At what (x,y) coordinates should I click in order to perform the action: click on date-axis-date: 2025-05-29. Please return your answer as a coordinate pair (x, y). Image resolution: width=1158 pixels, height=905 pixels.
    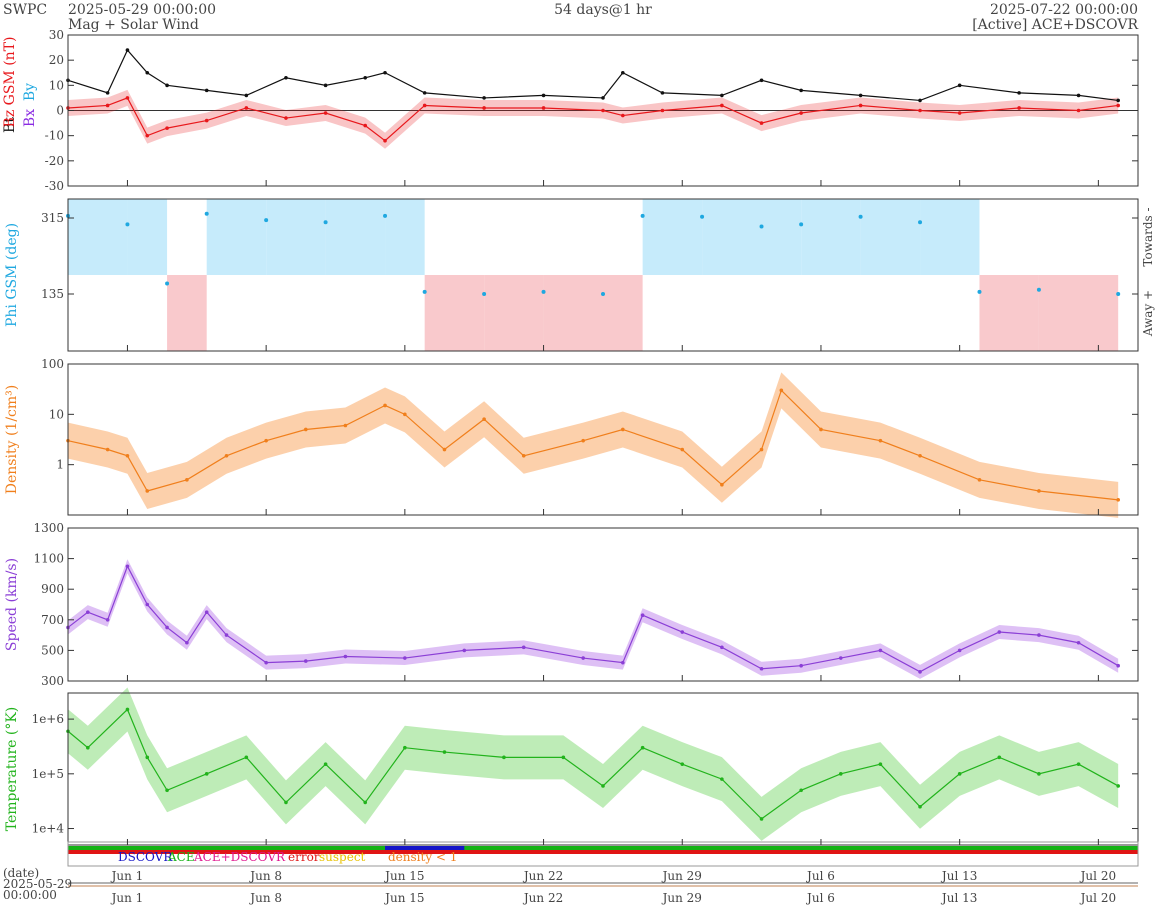
    Looking at the image, I should click on (37, 884).